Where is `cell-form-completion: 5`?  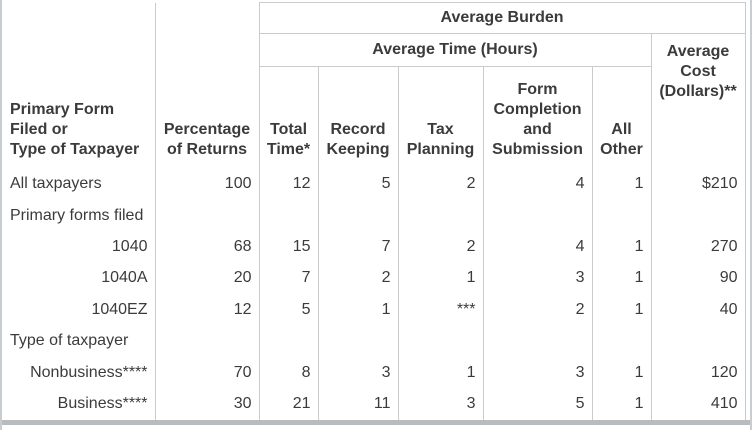
cell-form-completion: 5 is located at coordinates (537, 404).